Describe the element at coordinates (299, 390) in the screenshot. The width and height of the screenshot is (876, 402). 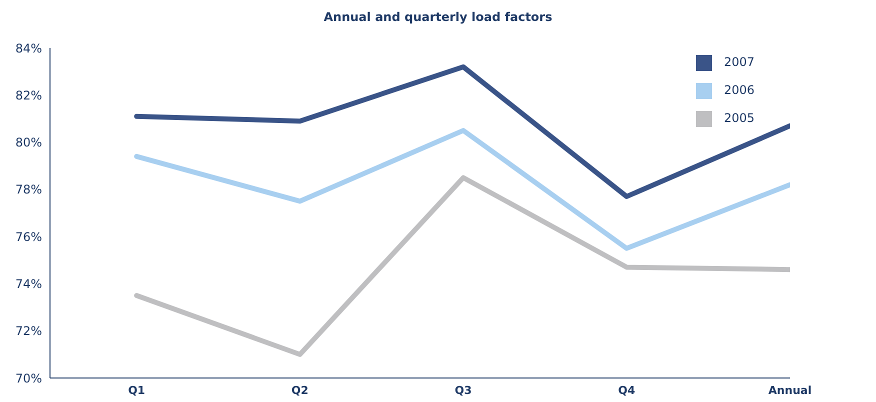
I see `x-tick-label: Q2` at that location.